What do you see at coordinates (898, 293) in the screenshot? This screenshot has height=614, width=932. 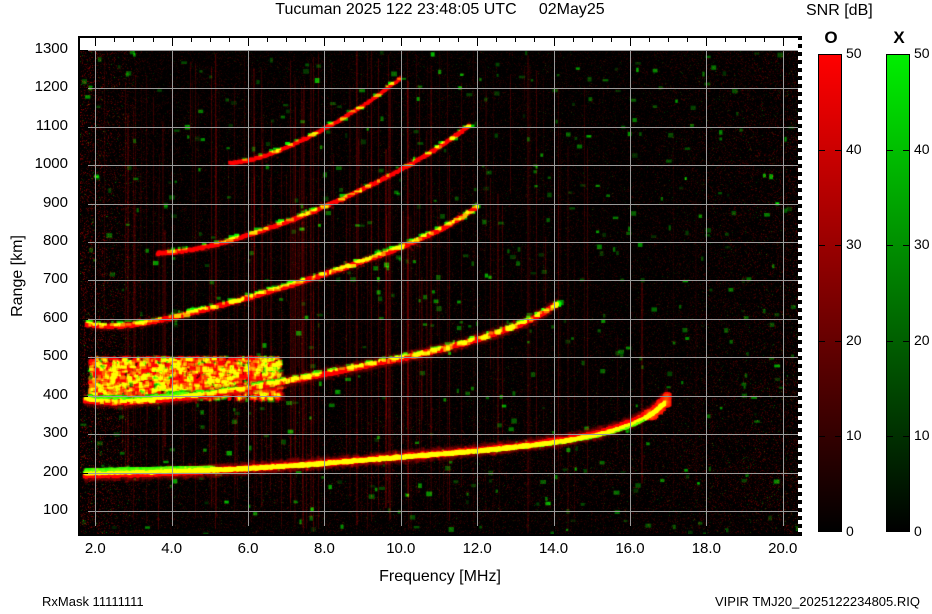 I see `colorbar-x-mode` at bounding box center [898, 293].